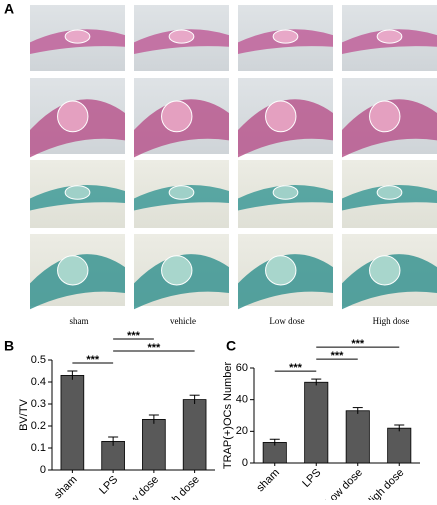  What do you see at coordinates (38, 426) in the screenshot?
I see `y-tick-label: 0.2` at bounding box center [38, 426].